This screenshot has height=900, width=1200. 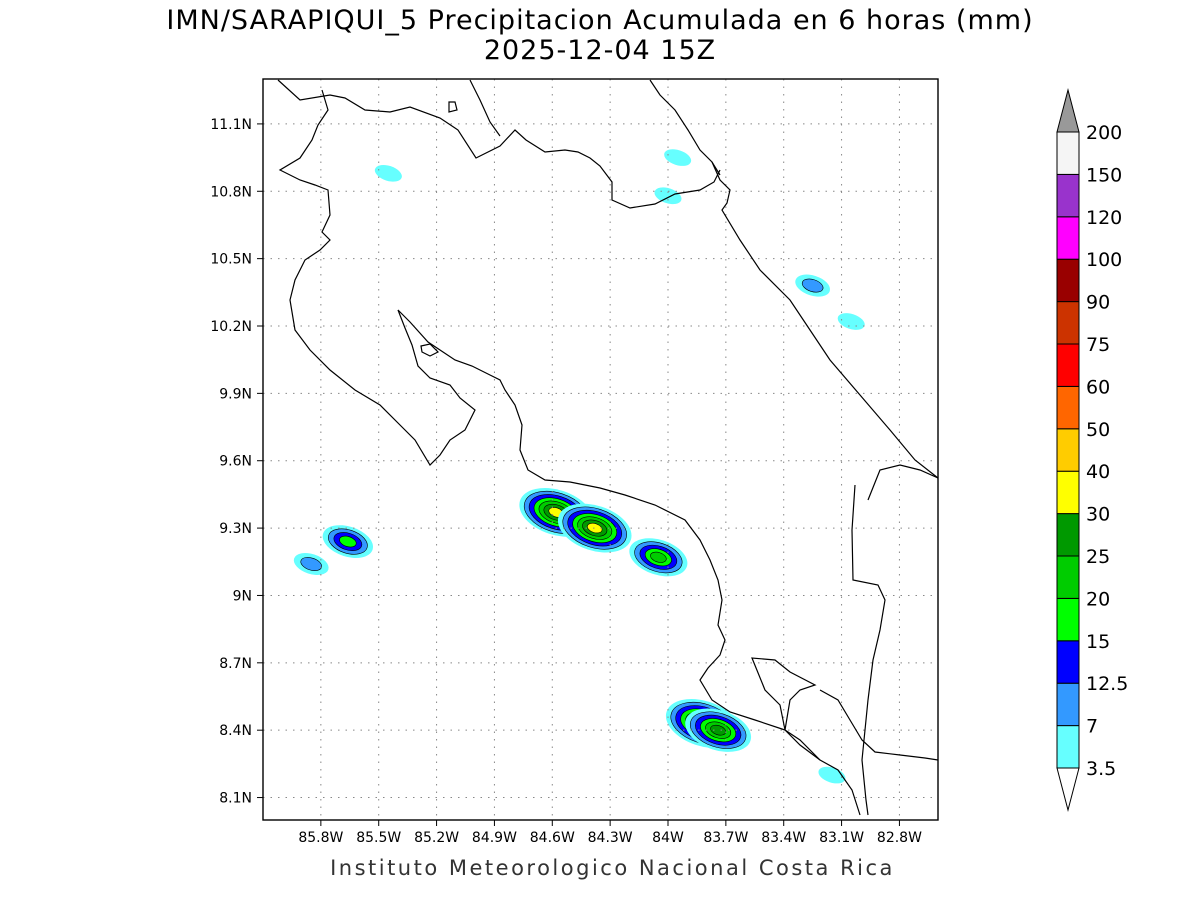 What do you see at coordinates (825, 320) in the screenshot?
I see `caribbean-coast-costa-rica` at bounding box center [825, 320].